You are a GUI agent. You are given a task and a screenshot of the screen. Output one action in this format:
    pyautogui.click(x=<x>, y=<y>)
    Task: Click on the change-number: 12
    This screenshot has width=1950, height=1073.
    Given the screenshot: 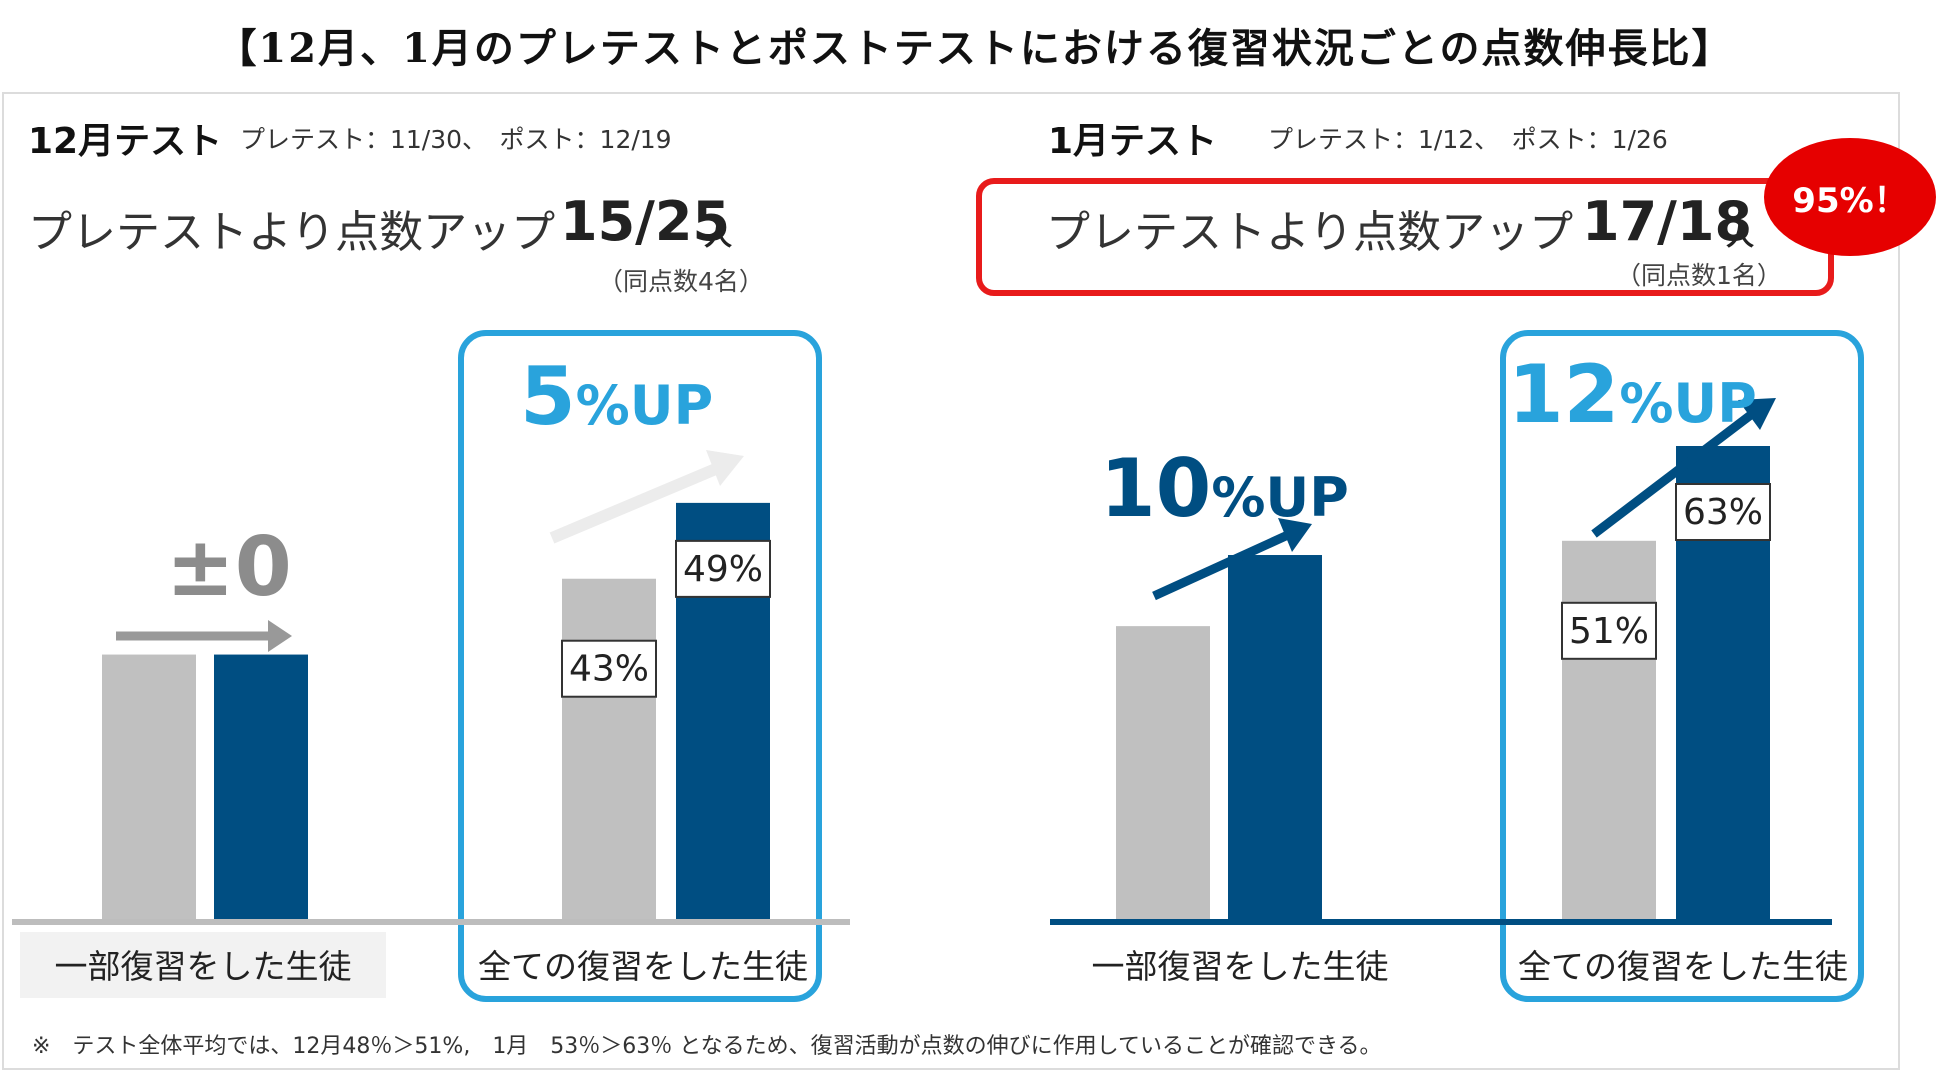 What is the action you would take?
    pyautogui.click(x=1564, y=394)
    